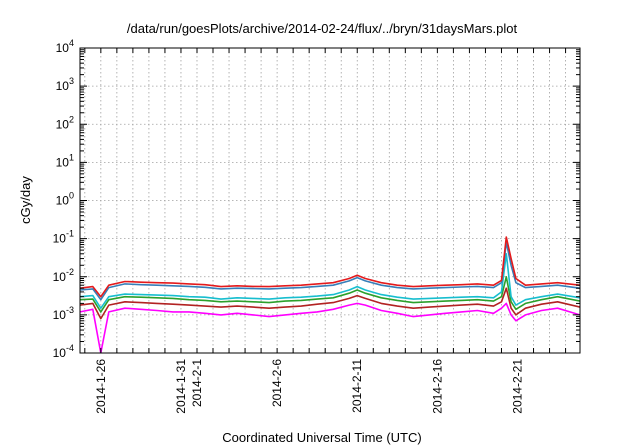 This screenshot has width=640, height=448. What do you see at coordinates (63, 275) in the screenshot?
I see `y-tick-label: 10⁻²` at bounding box center [63, 275].